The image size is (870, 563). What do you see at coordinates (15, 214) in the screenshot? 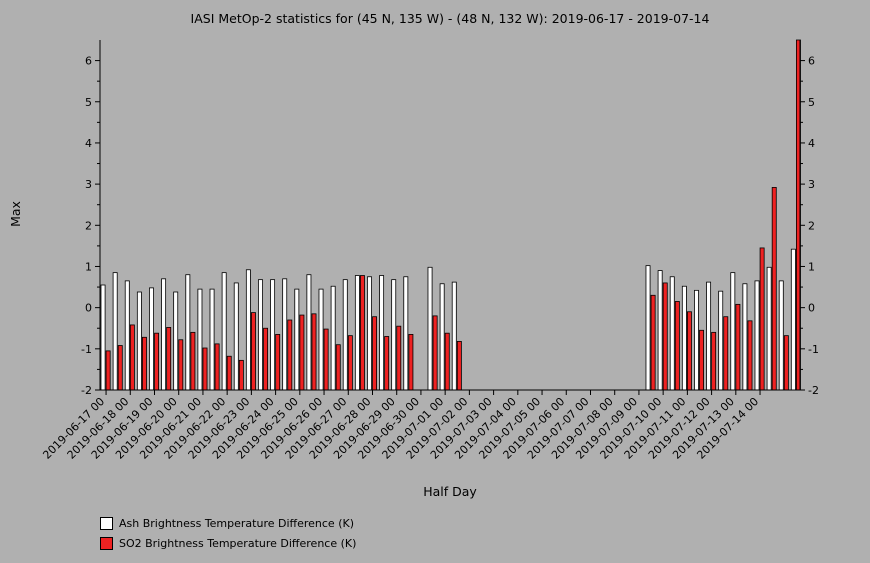
I see `y-axis-label: Max` at bounding box center [15, 214].